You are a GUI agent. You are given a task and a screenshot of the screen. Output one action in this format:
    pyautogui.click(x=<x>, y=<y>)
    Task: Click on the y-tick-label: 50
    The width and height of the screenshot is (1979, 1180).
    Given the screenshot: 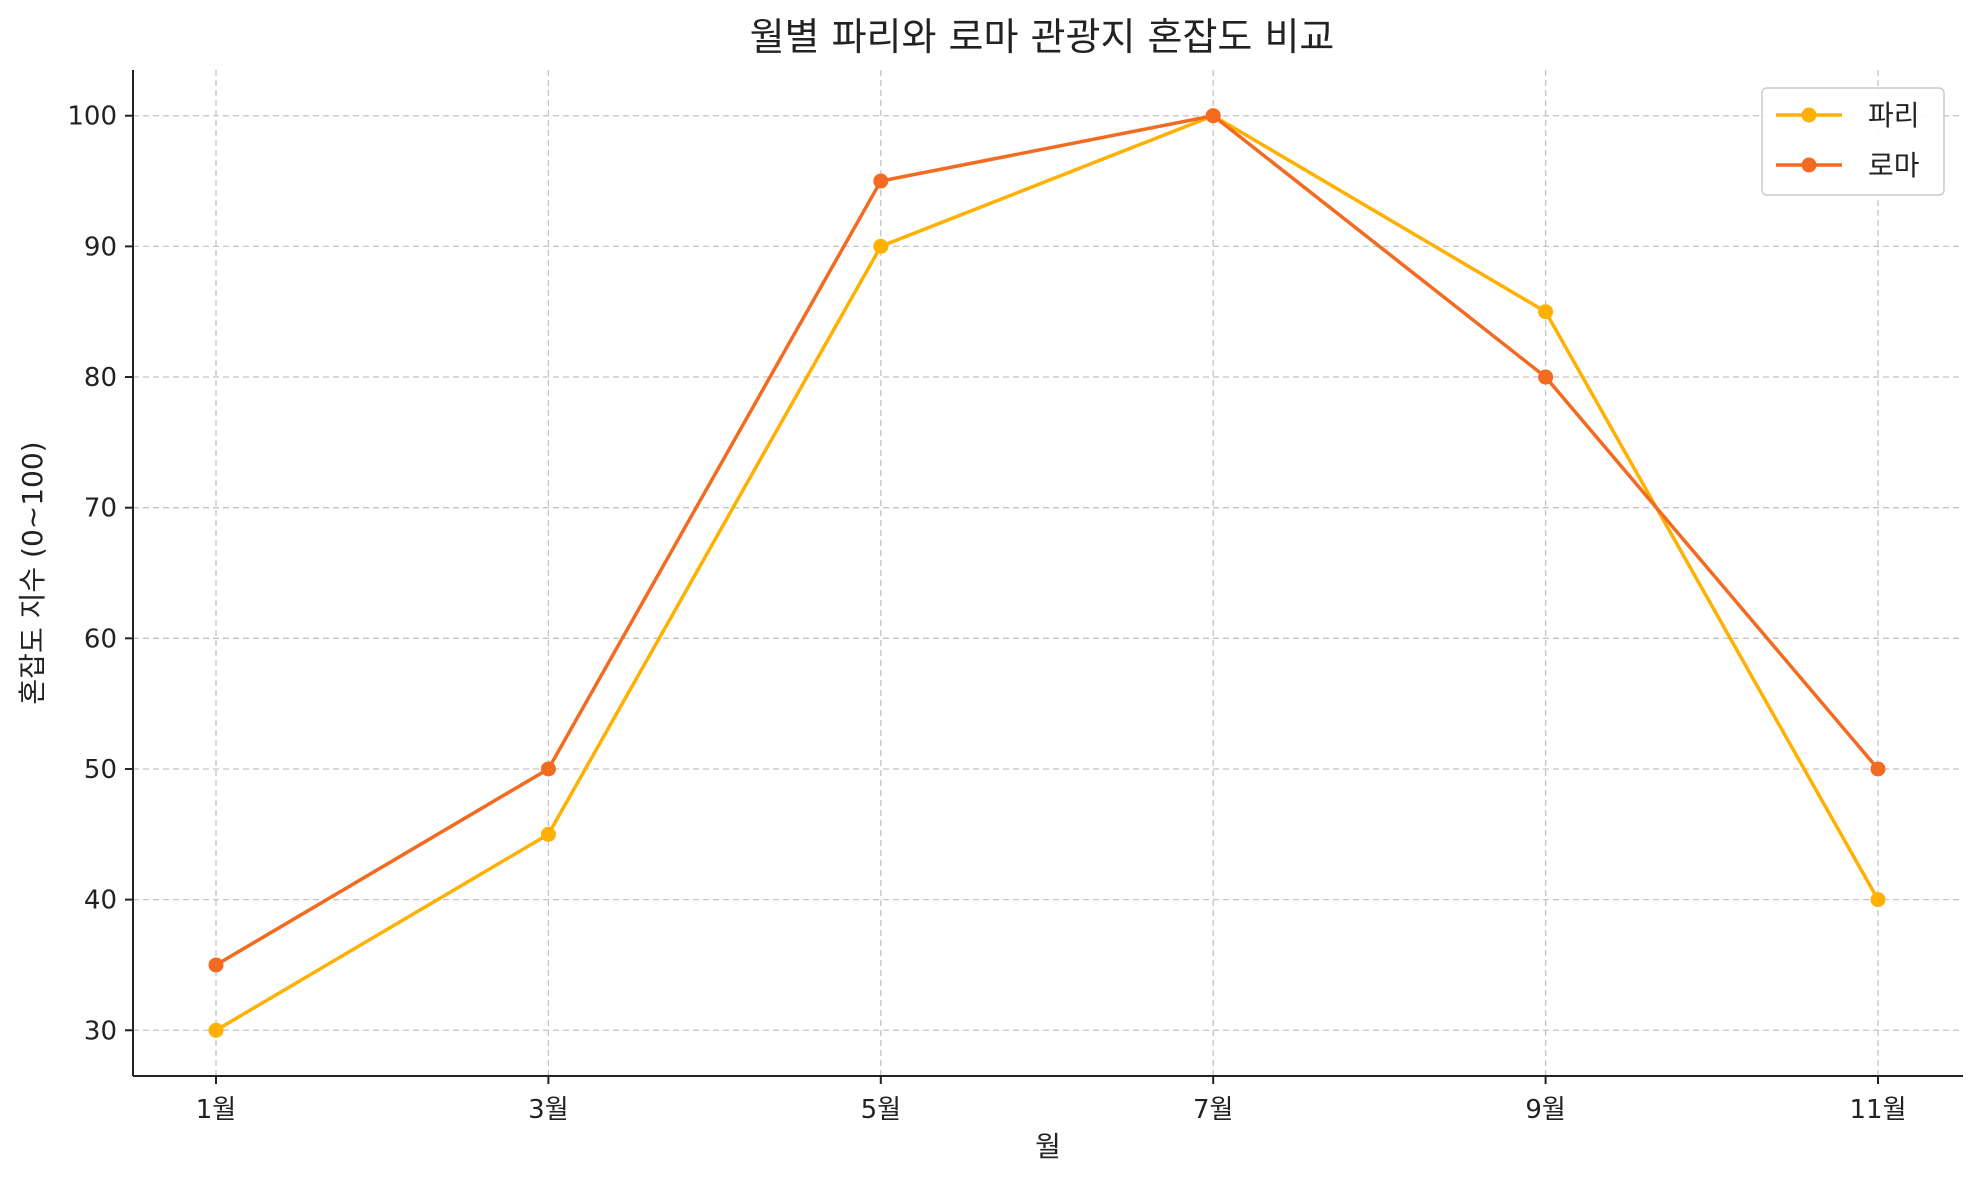 What is the action you would take?
    pyautogui.click(x=100, y=770)
    